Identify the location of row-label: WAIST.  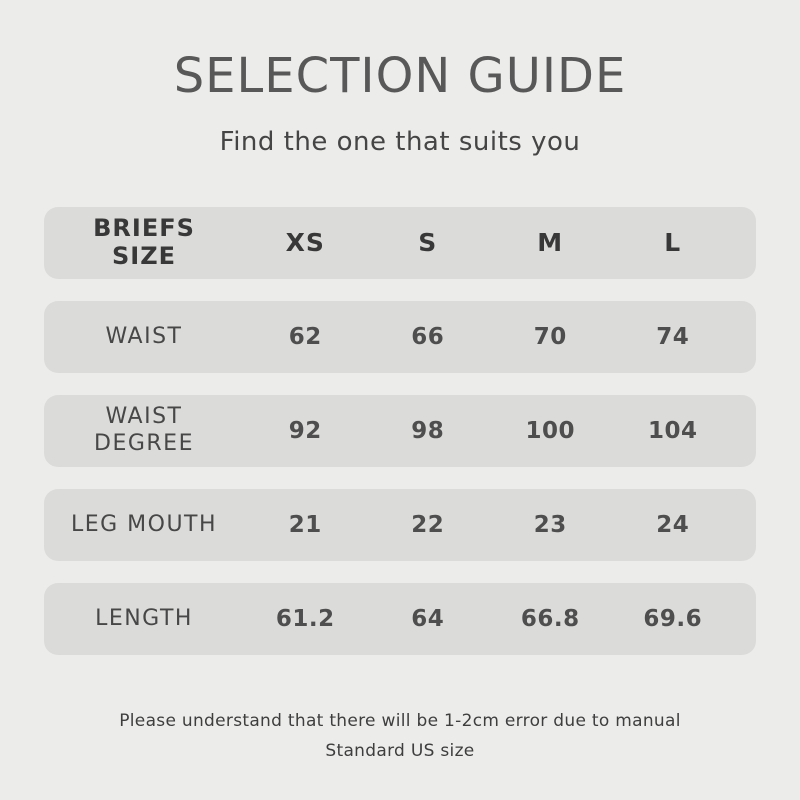
(144, 336).